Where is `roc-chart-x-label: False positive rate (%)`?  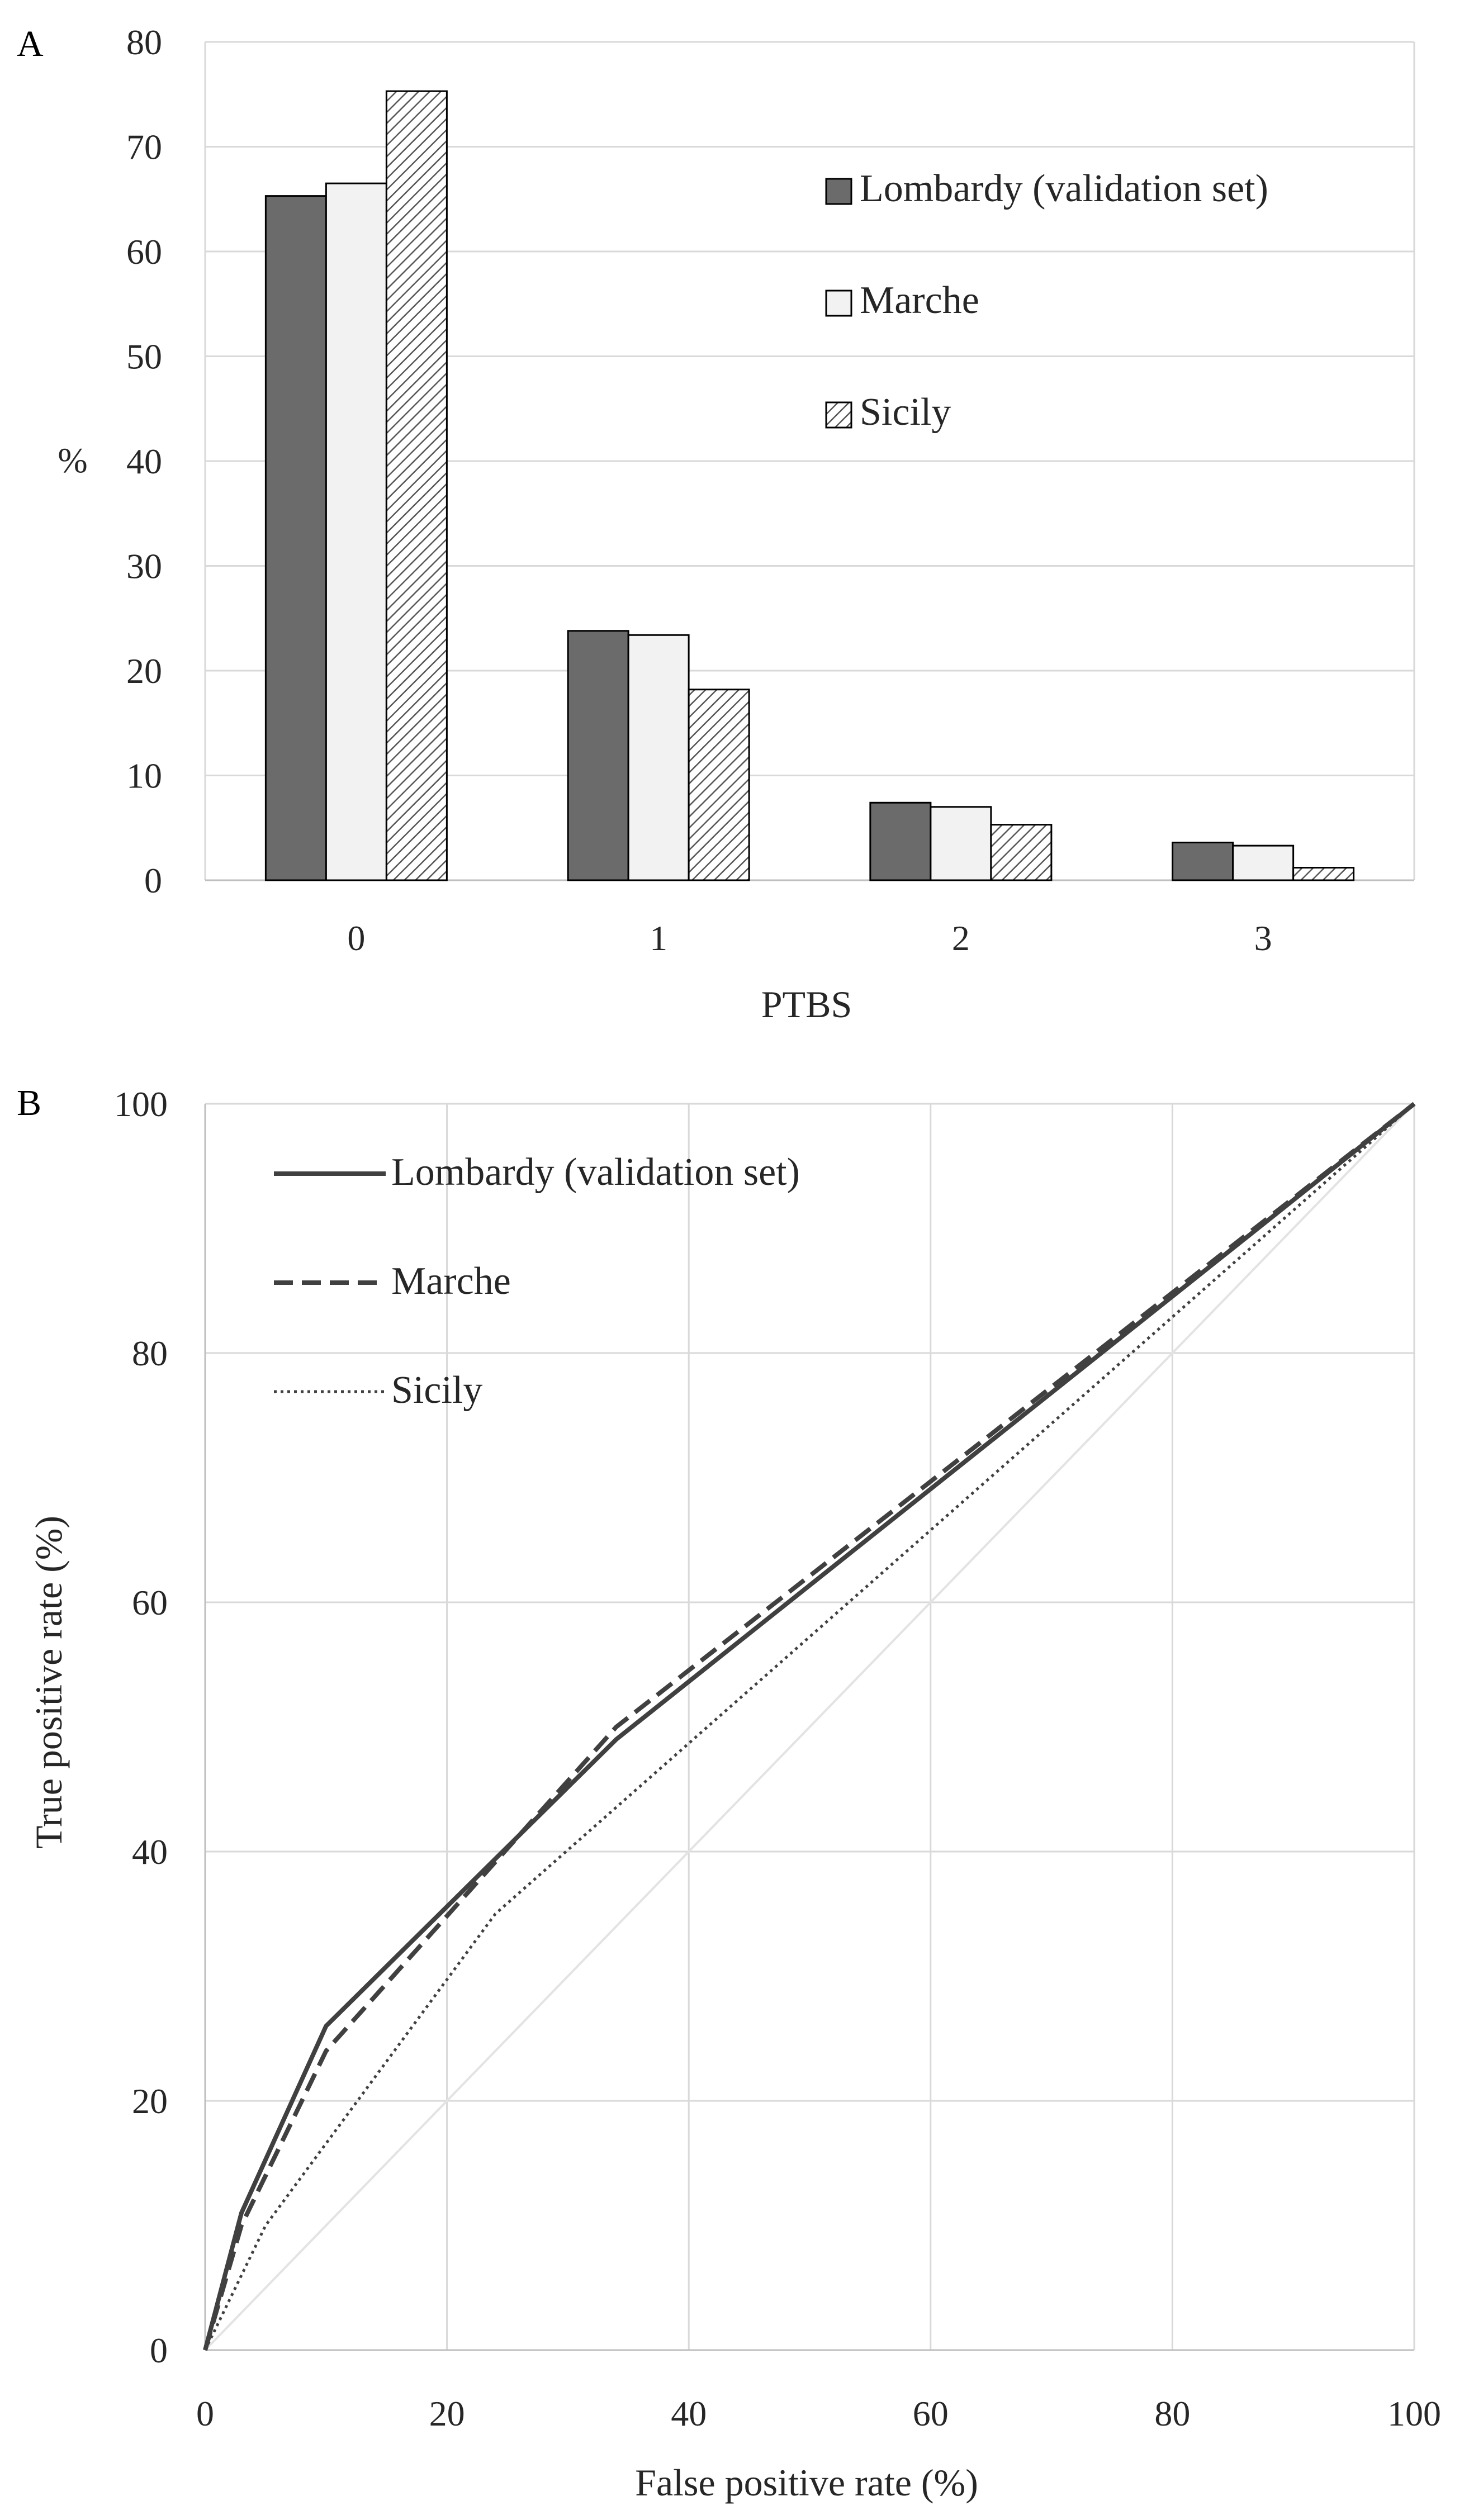
roc-chart-x-label: False positive rate (%) is located at coordinates (806, 2483).